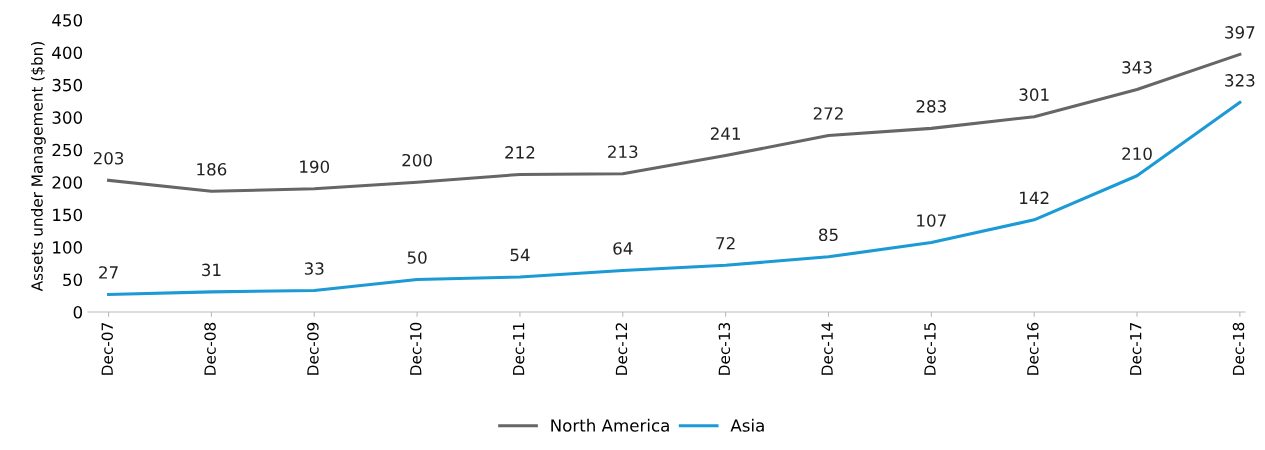  Describe the element at coordinates (38, 166) in the screenshot. I see `y-axis-title: Assets under Management ($bn)` at that location.